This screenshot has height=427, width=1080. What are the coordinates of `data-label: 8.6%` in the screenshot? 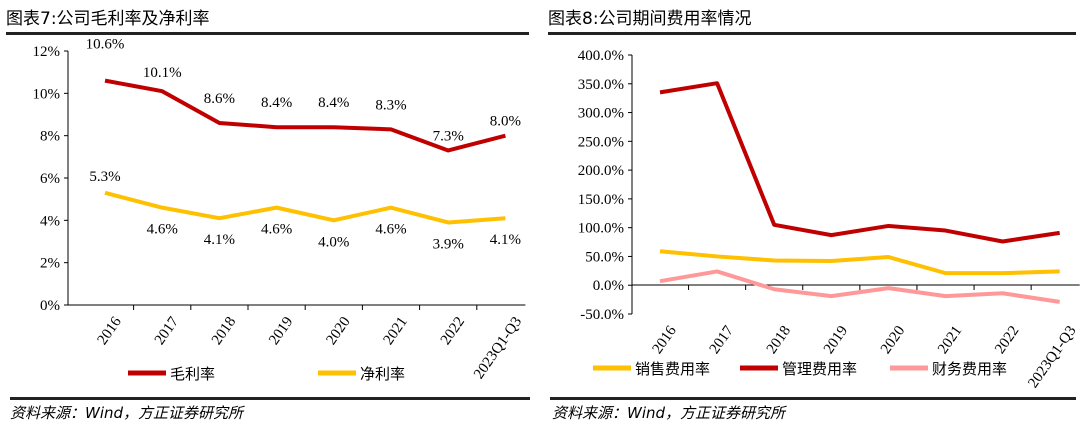 It's located at (219, 99).